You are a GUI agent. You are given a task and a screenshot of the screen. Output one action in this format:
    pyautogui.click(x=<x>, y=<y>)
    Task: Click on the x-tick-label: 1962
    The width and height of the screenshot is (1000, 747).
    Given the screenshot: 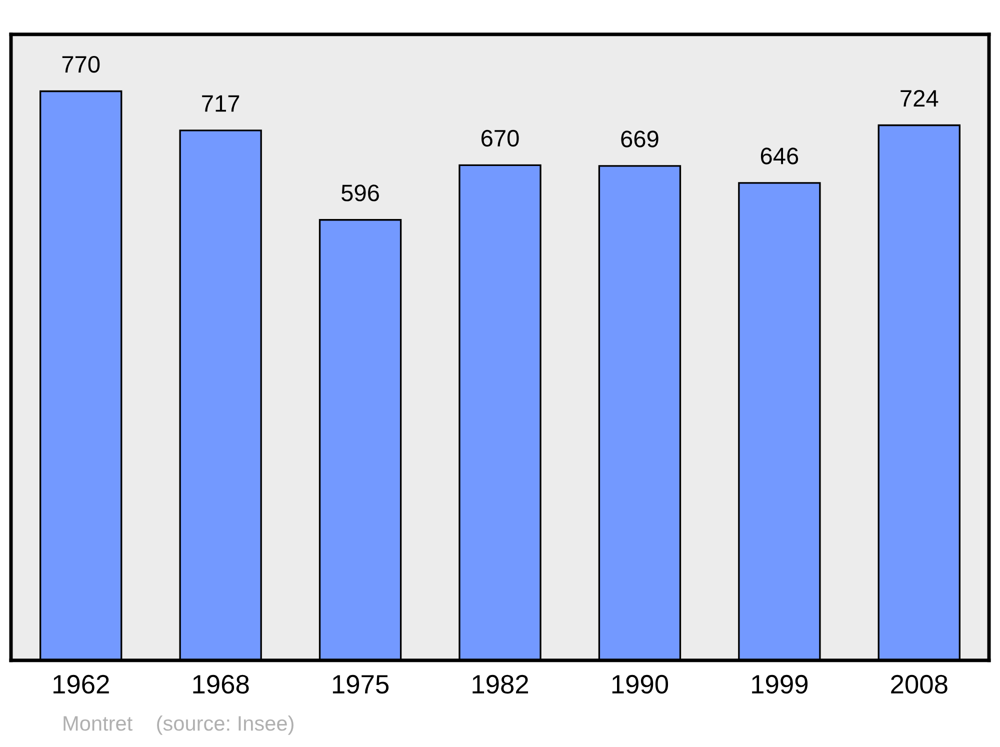 What is the action you would take?
    pyautogui.click(x=81, y=684)
    